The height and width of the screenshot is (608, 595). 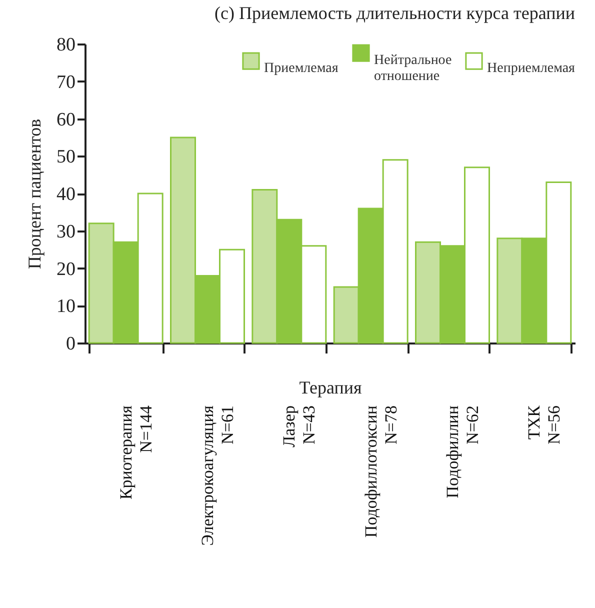 I want to click on y-tick-label: 10, so click(x=66, y=307).